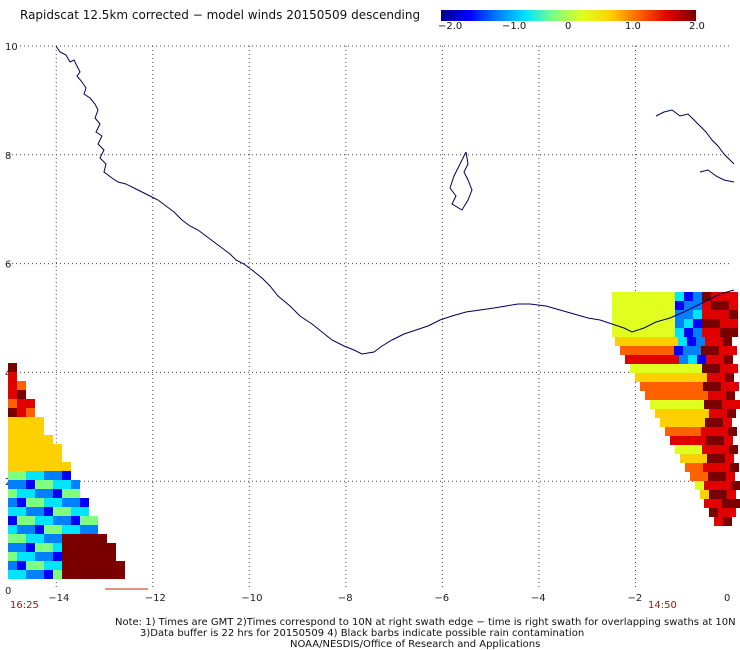 The image size is (740, 650). I want to click on lon-tick-label: −4, so click(538, 598).